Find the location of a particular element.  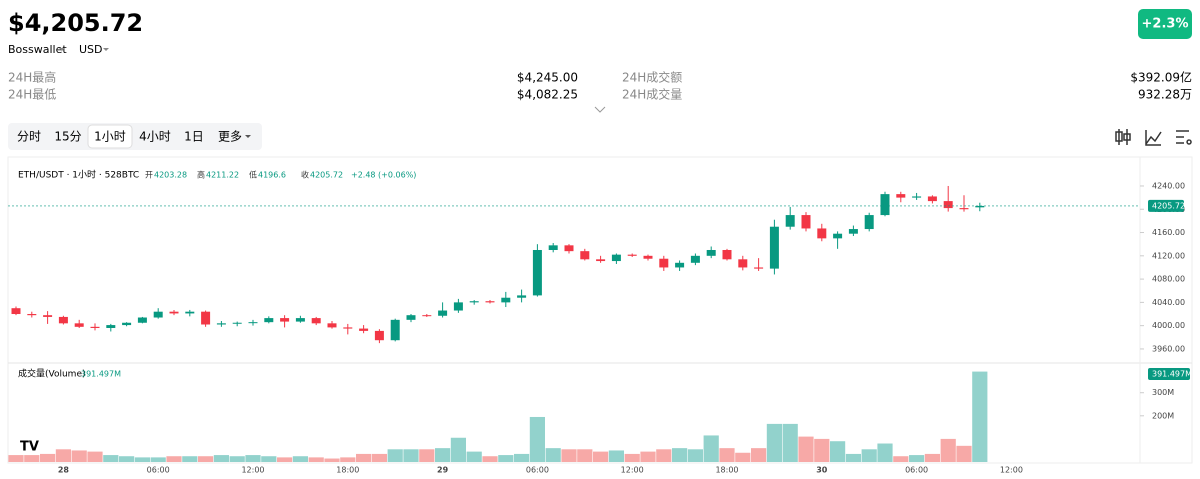

legend-value: 4211.22 is located at coordinates (222, 175).